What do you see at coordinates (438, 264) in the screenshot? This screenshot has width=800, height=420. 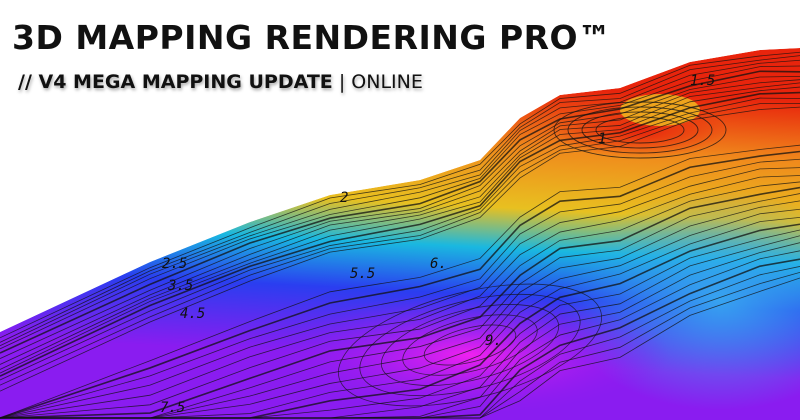 I see `contour-label: 6.` at bounding box center [438, 264].